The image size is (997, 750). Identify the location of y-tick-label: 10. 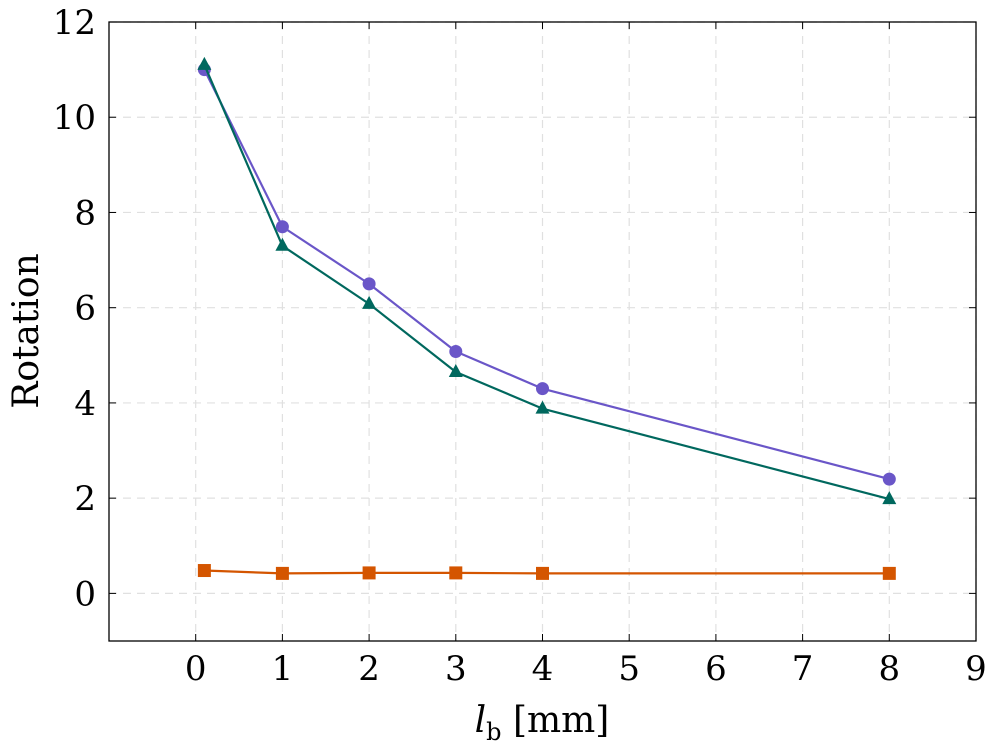
(74, 118).